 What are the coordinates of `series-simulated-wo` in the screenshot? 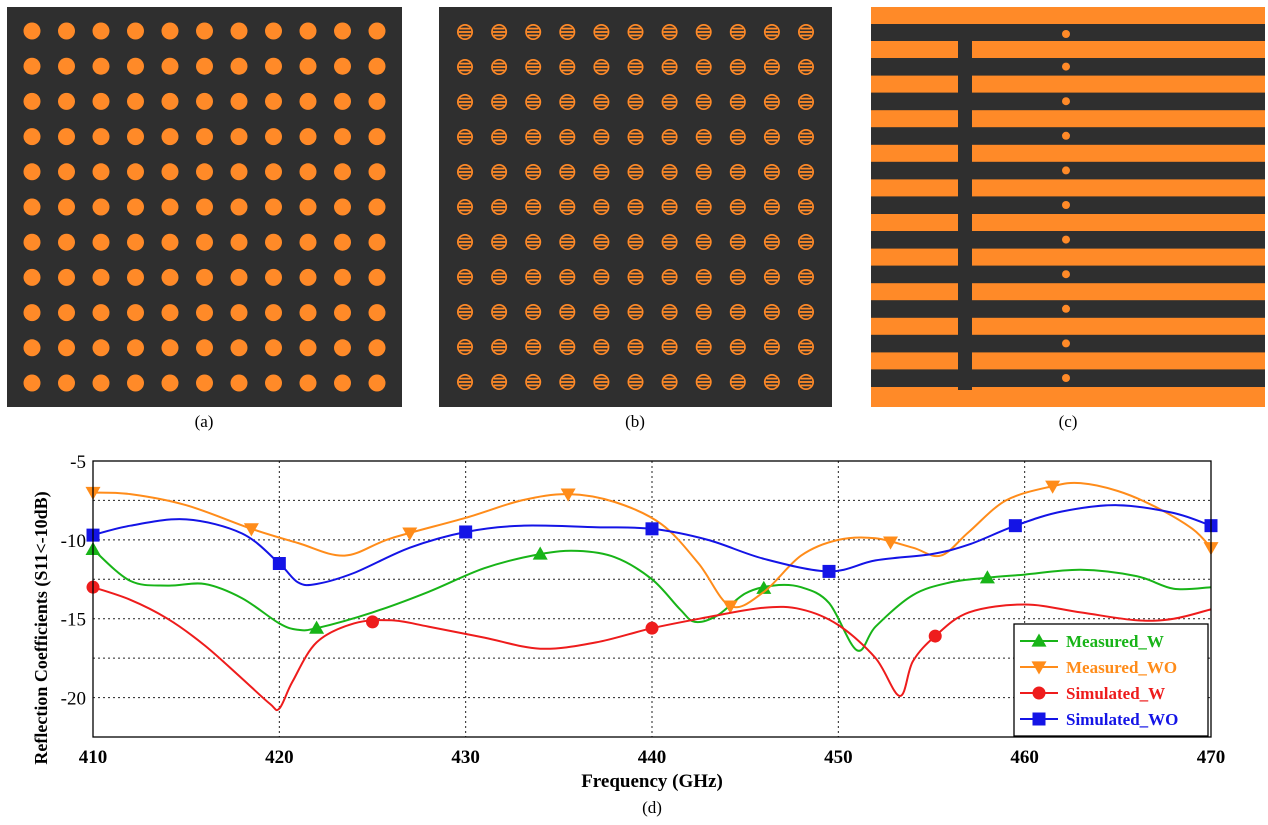 It's located at (652, 545).